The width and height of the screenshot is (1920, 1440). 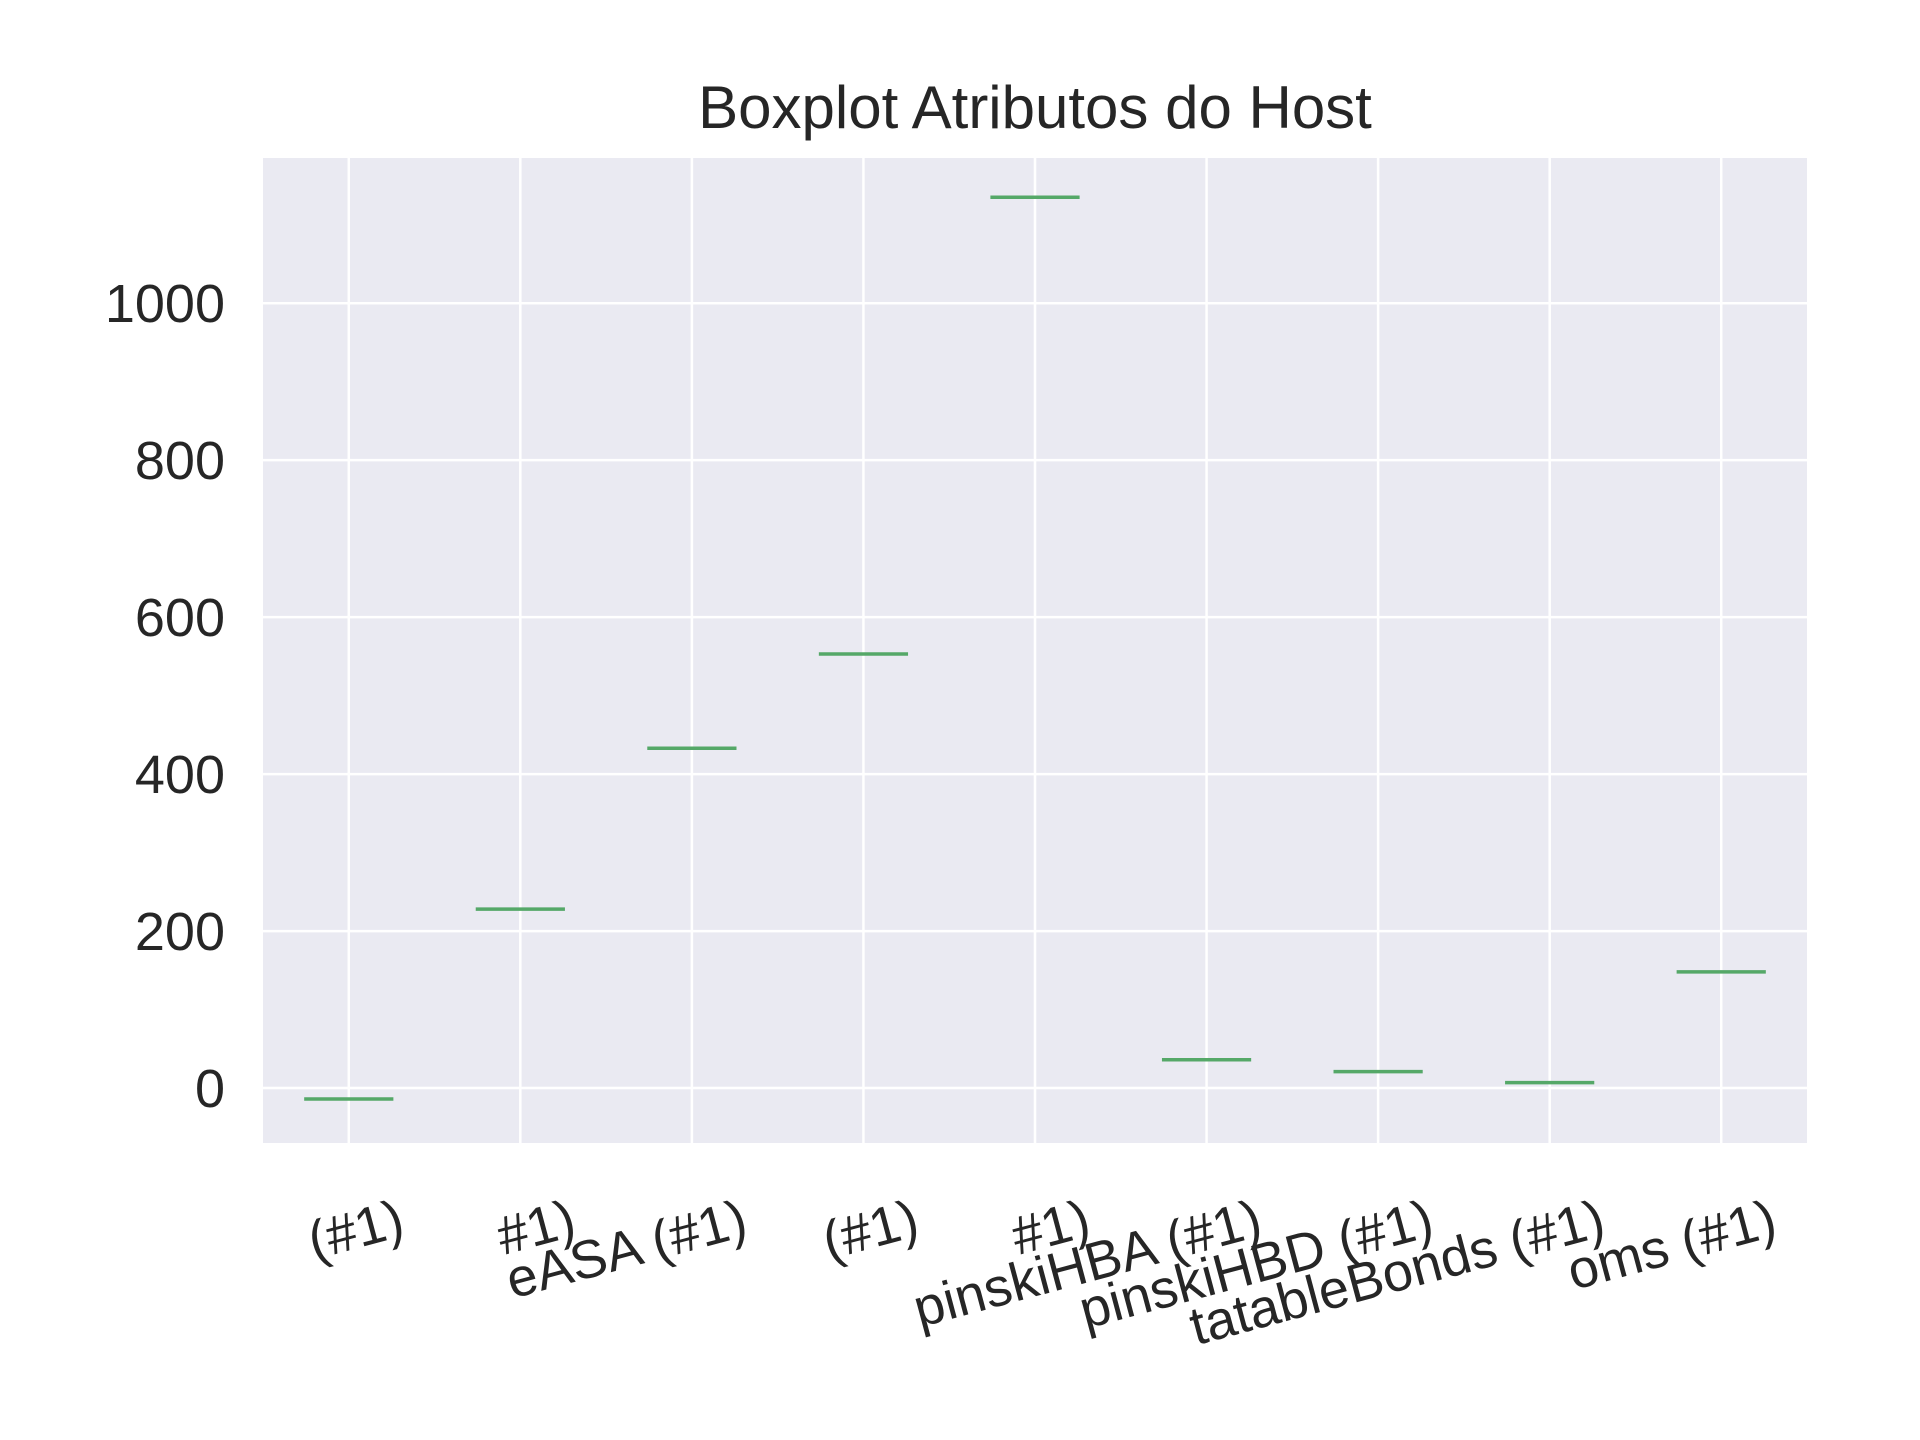 What do you see at coordinates (1035, 107) in the screenshot?
I see `chart-title: Boxplot Atributos do Host` at bounding box center [1035, 107].